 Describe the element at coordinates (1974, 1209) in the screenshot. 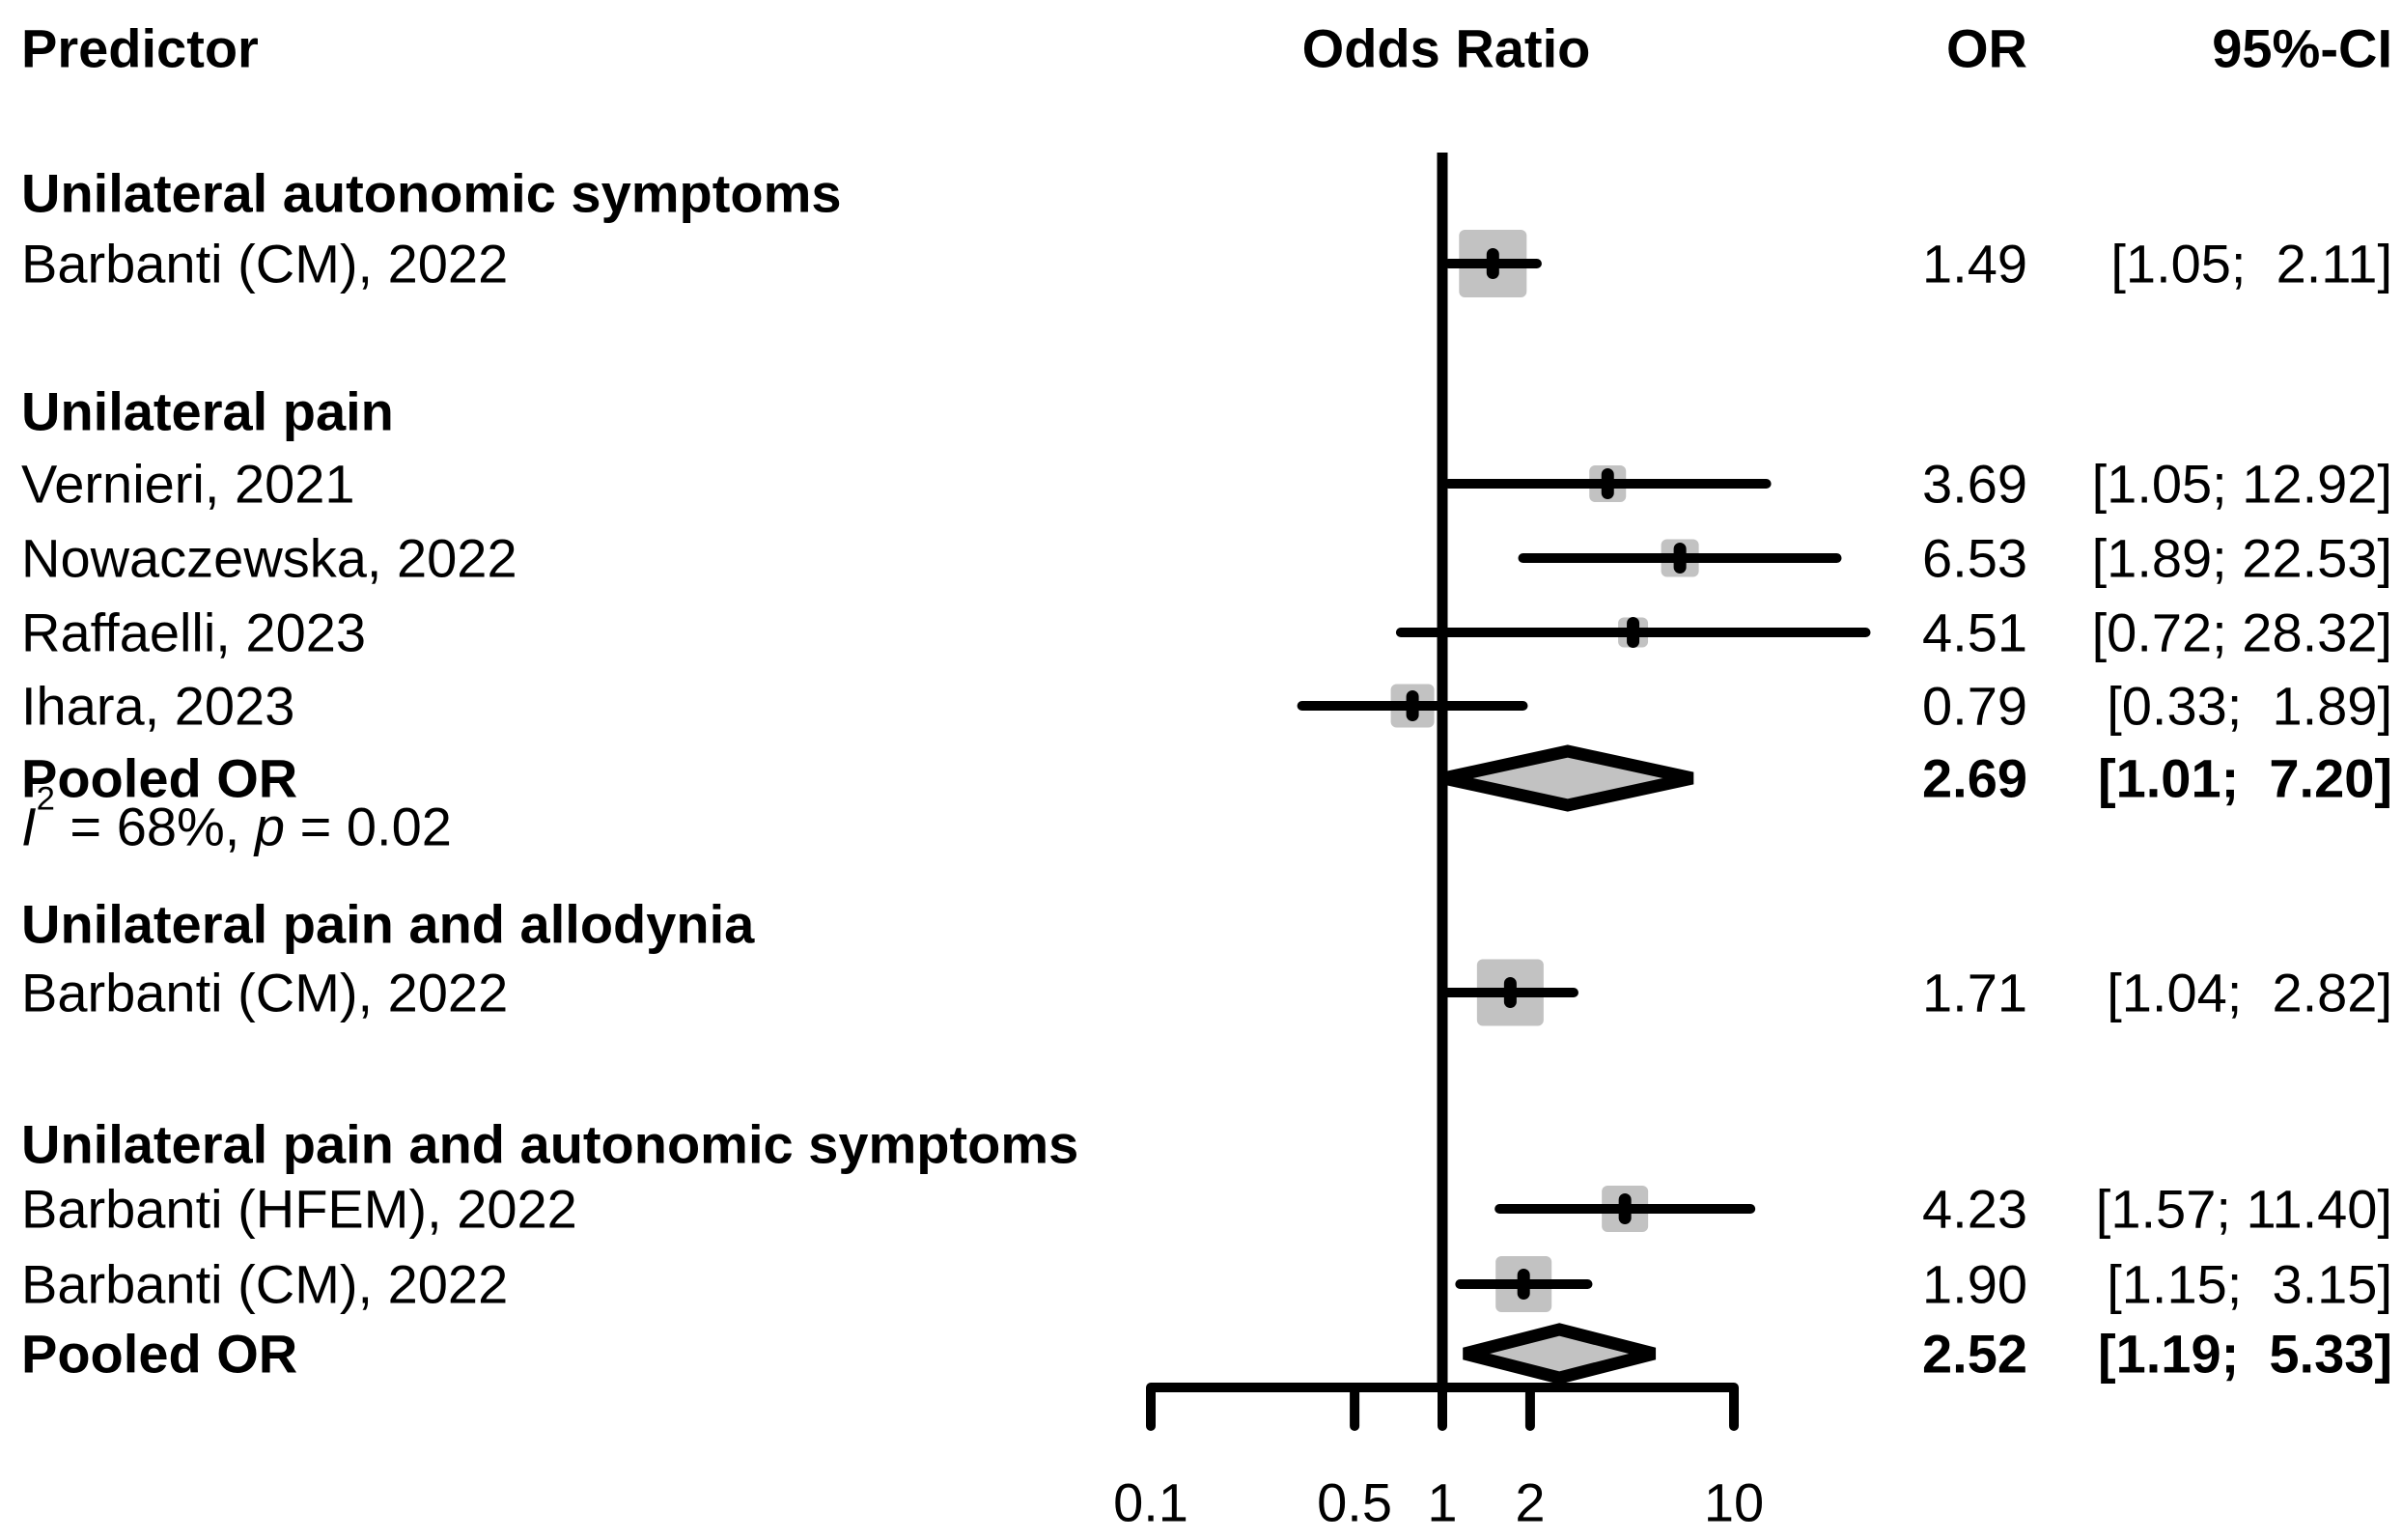

I see `or-value: 4.23` at that location.